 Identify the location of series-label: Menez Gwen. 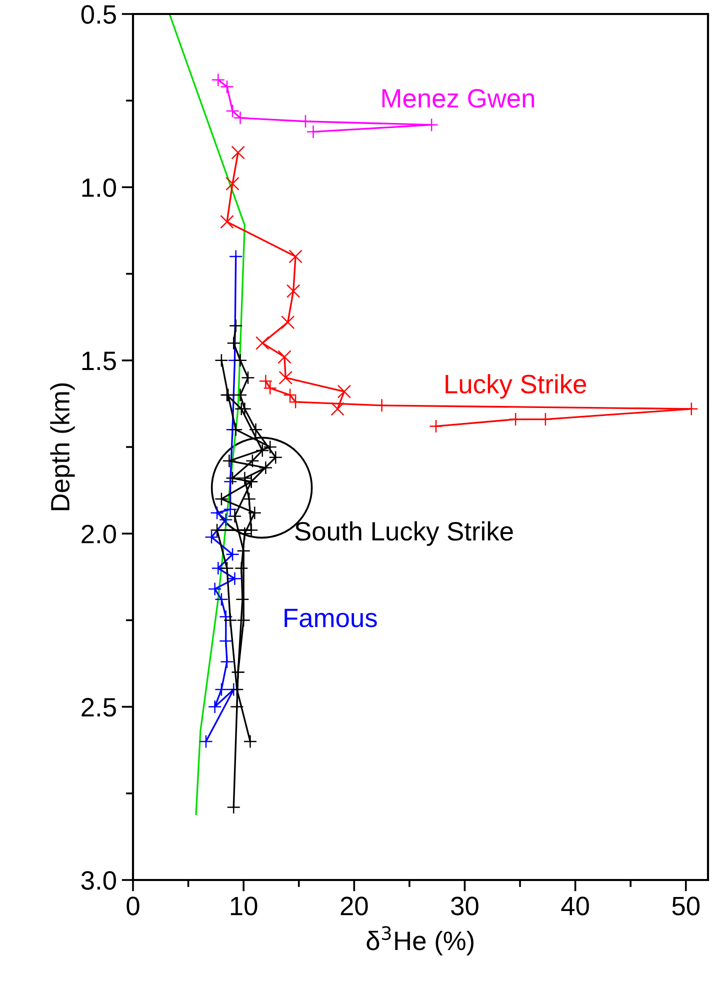
(458, 98).